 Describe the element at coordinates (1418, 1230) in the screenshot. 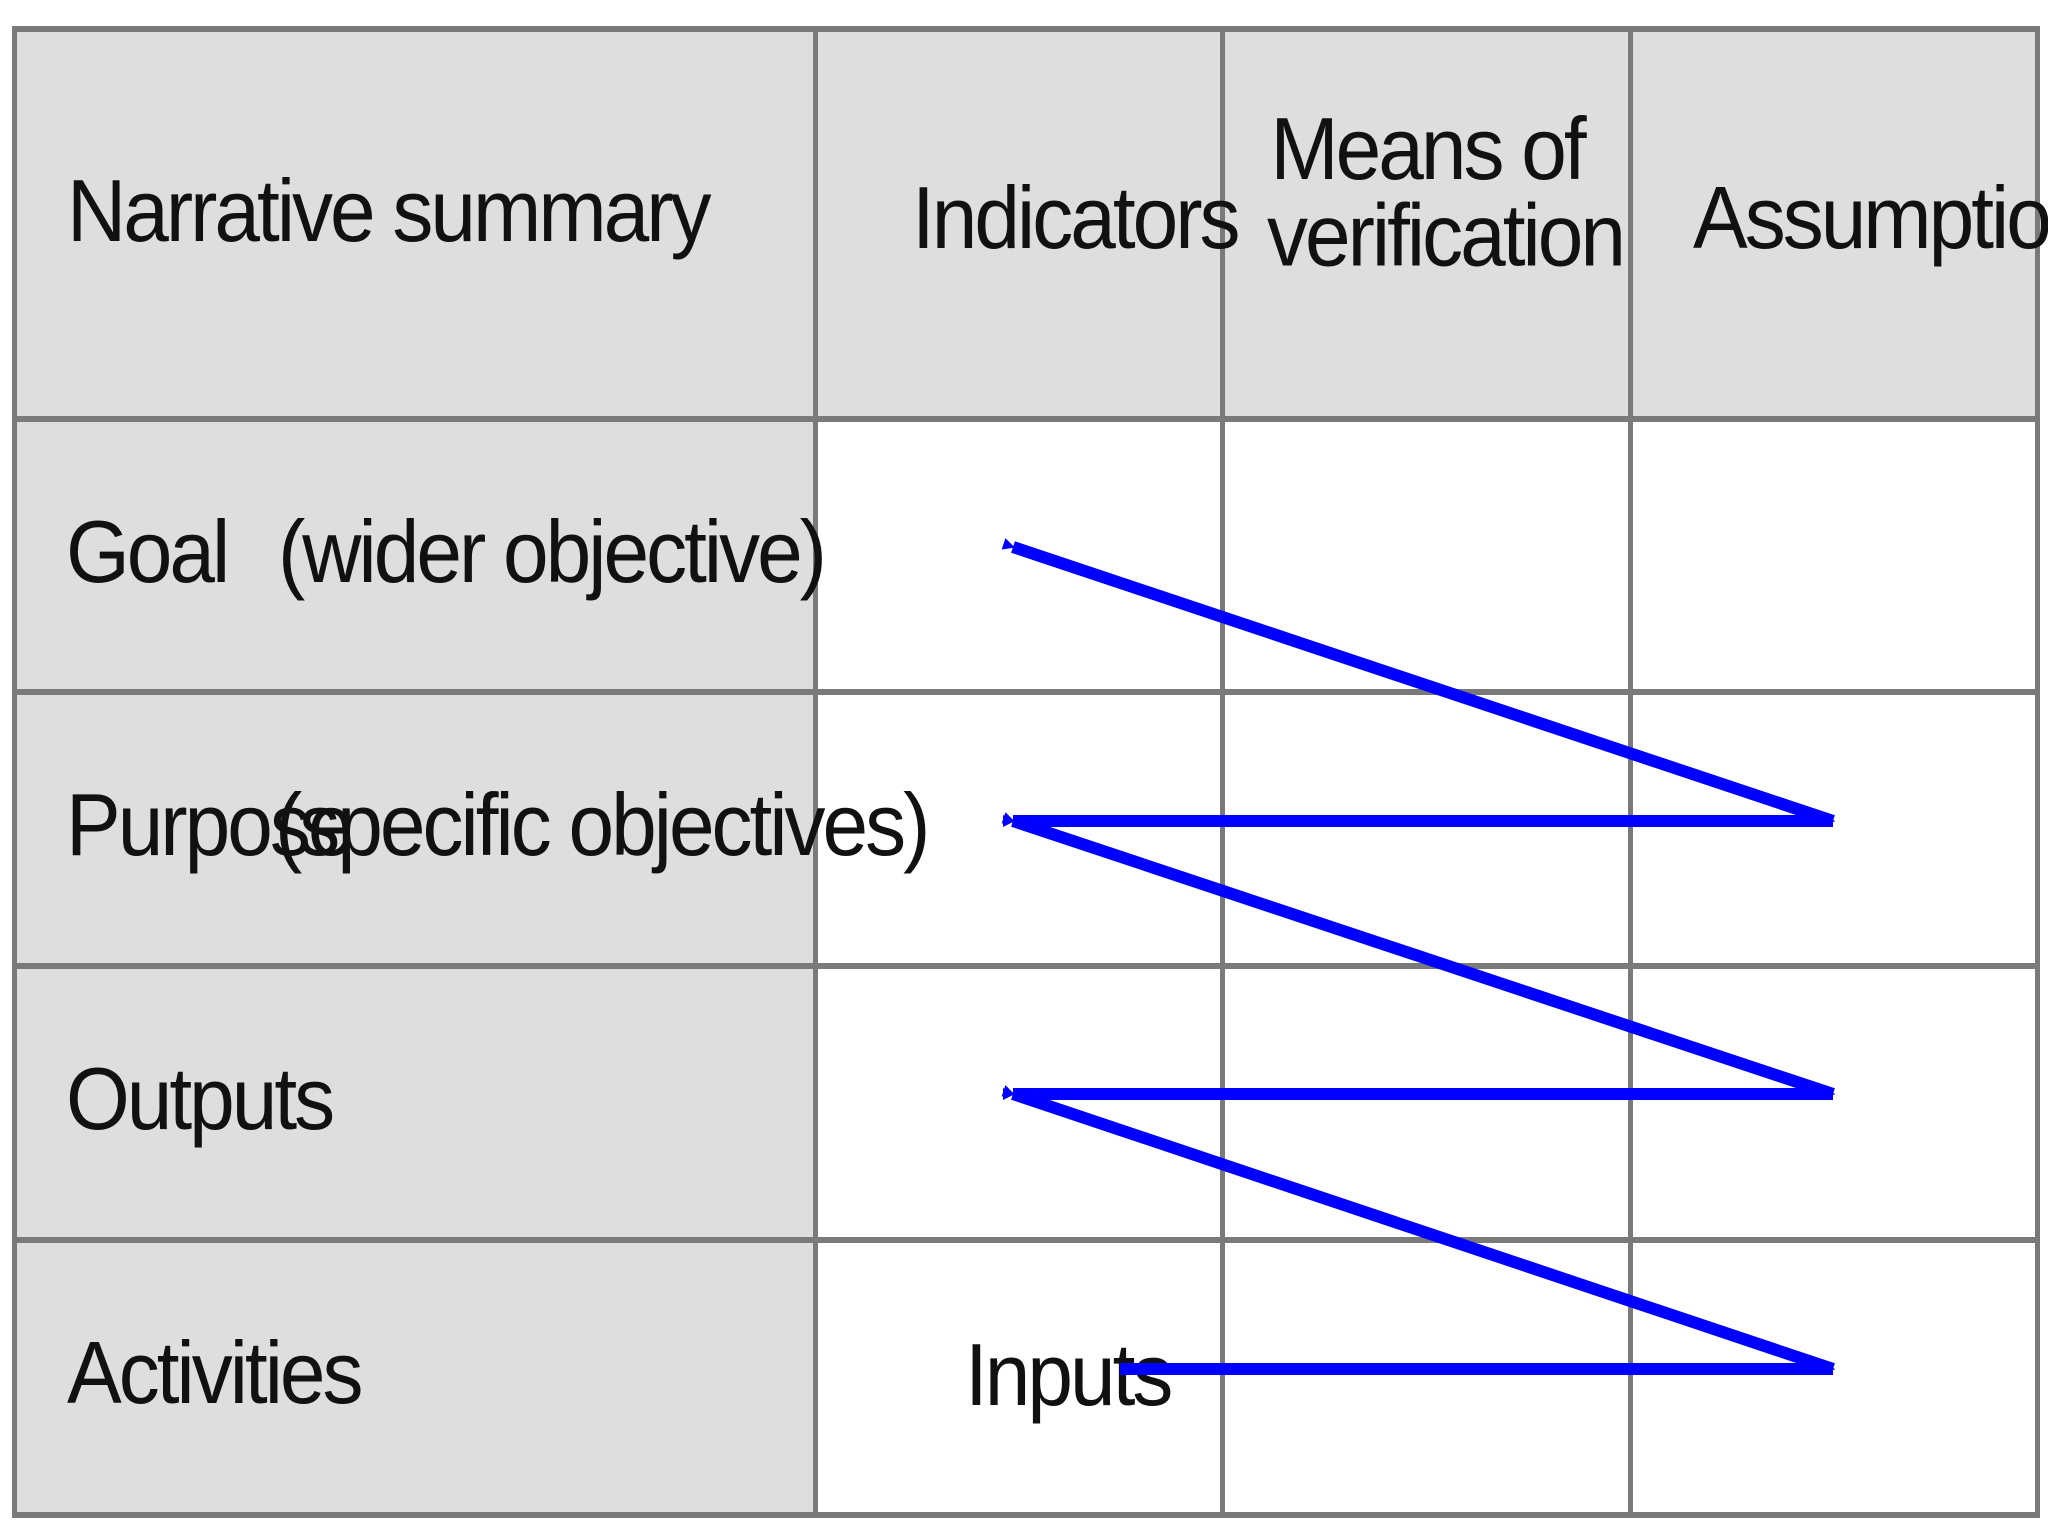

I see `arrow-outputs-to-activity-assumption` at that location.